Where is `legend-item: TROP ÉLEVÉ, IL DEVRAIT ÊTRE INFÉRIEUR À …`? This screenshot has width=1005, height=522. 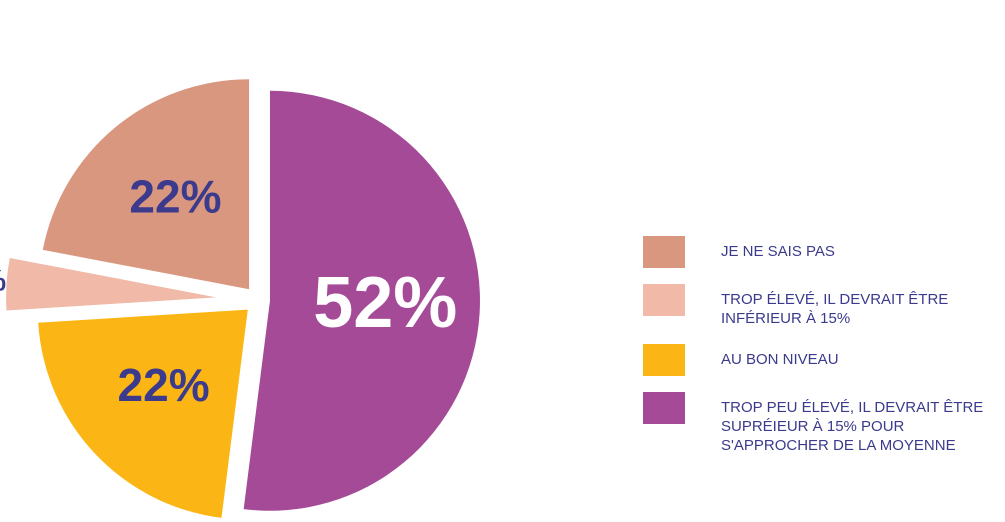
legend-item: TROP ÉLEVÉ, IL DEVRAIT ÊTRE INFÉRIEUR À … is located at coordinates (824, 306).